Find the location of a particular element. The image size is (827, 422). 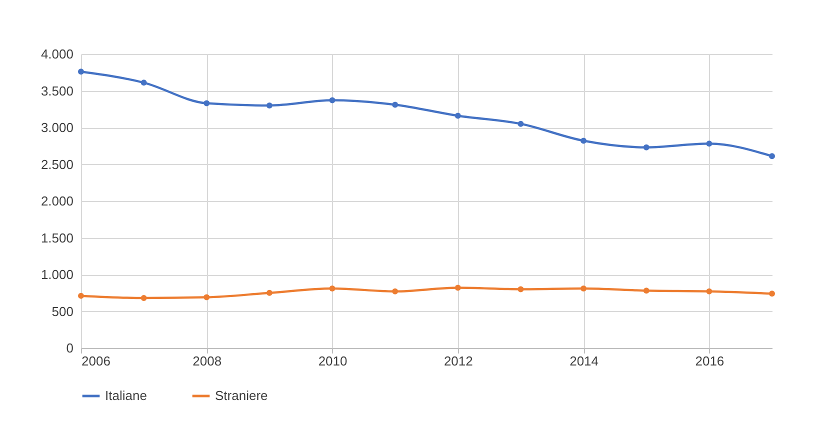

legend-label: Italiane is located at coordinates (126, 395).